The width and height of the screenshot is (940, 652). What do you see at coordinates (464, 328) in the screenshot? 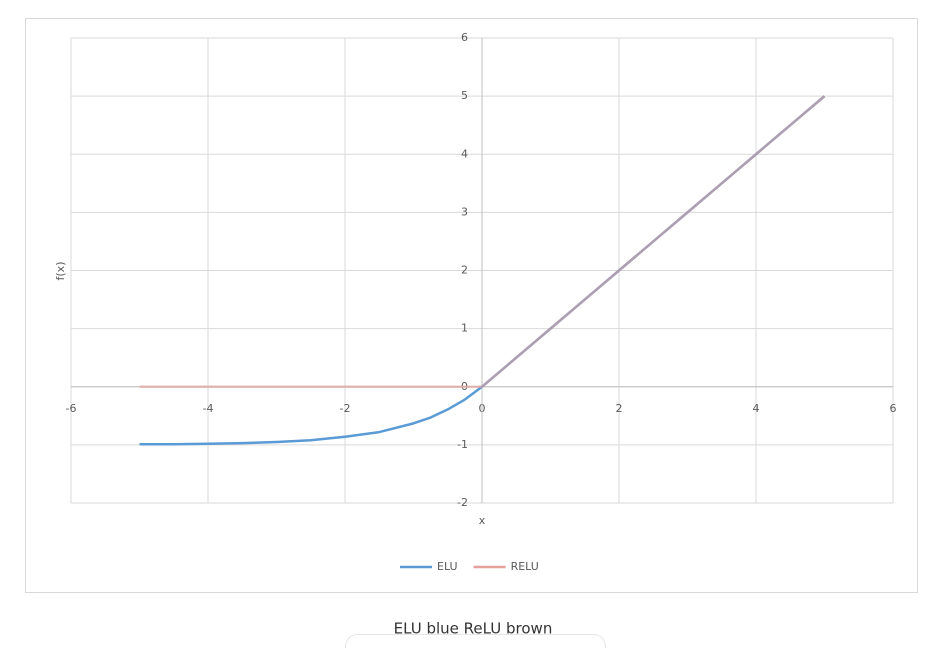
I see `y-tick-label: 1` at bounding box center [464, 328].